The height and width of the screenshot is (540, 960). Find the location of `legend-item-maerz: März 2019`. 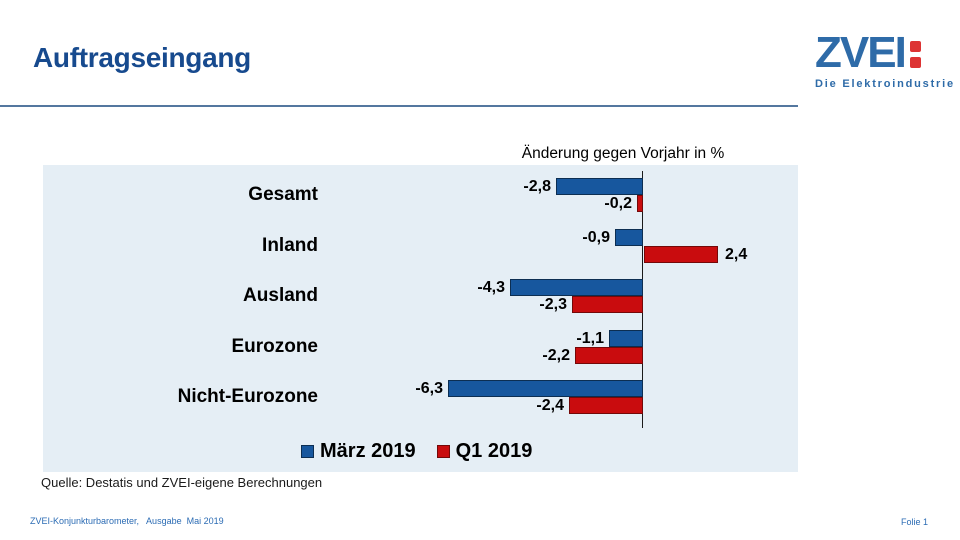

legend-item-maerz: März 2019 is located at coordinates (358, 451).